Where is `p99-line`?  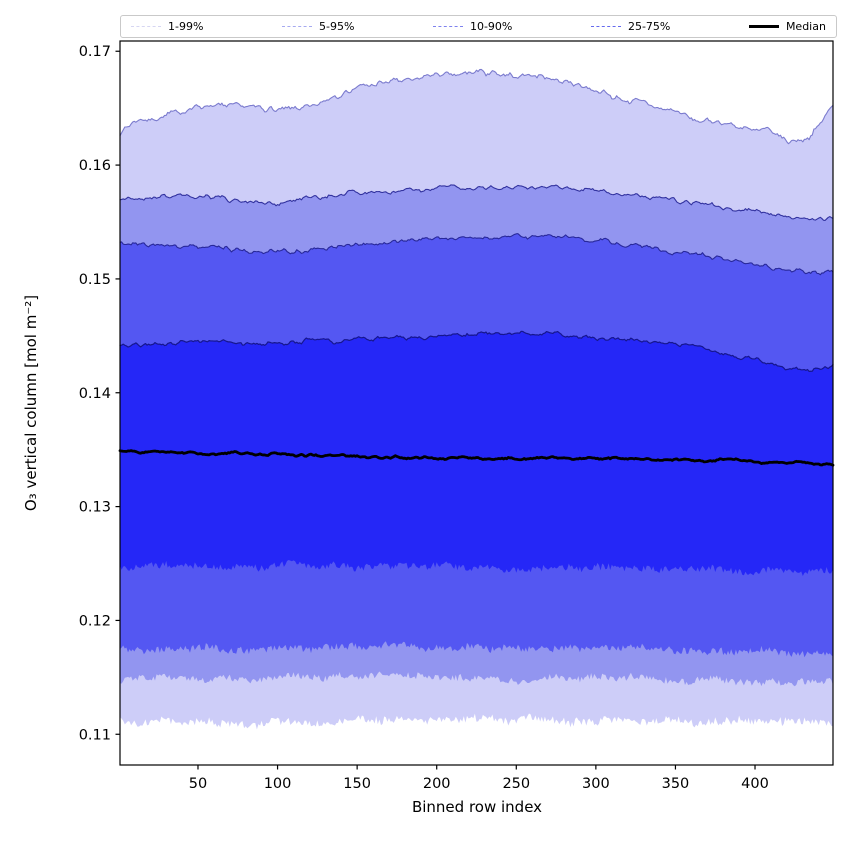
p99-line is located at coordinates (476, 106).